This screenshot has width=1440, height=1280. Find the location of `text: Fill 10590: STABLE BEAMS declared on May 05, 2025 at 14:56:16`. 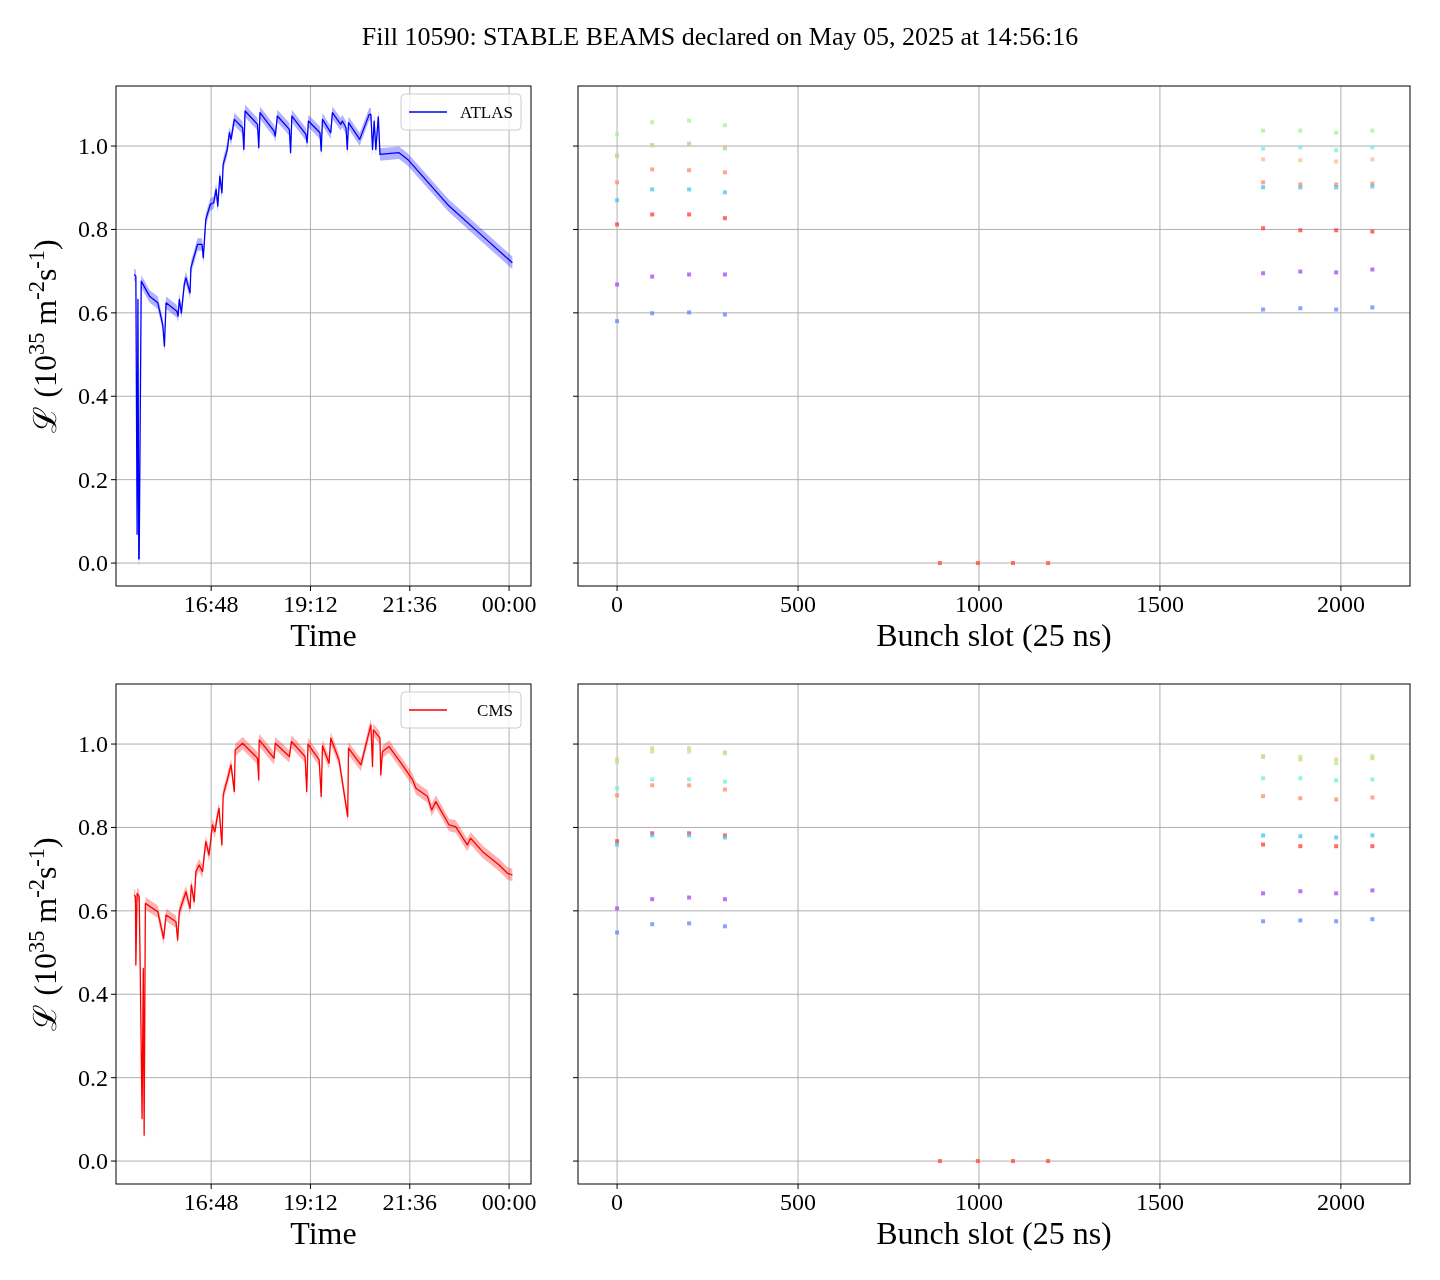

text: Fill 10590: STABLE BEAMS declared on May 05, 2025 at 14:56:16 is located at coordinates (720, 36).